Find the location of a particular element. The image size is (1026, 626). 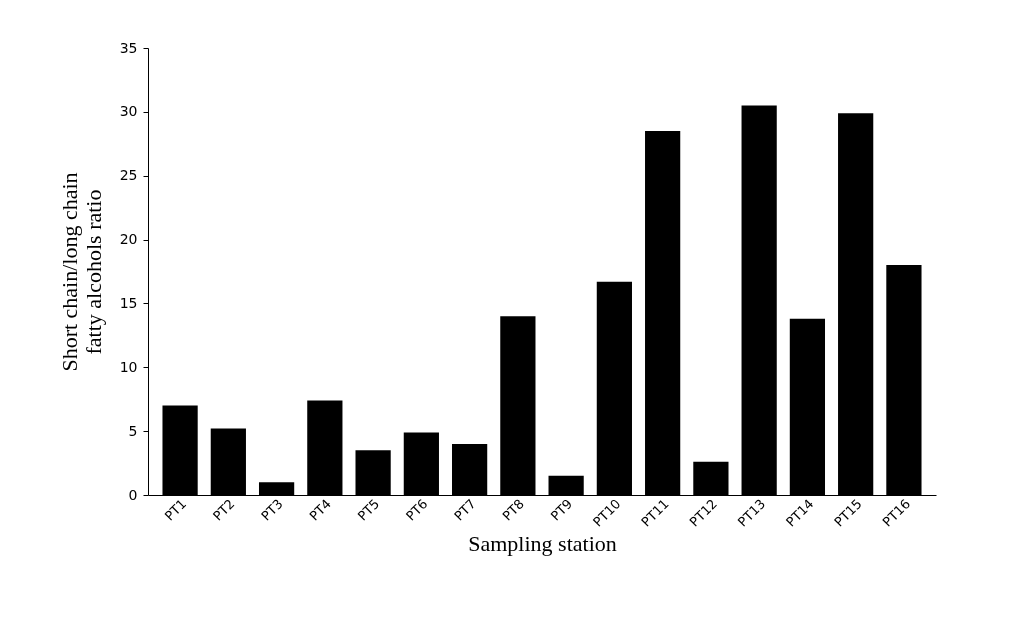

y-tick-label: 10 is located at coordinates (128, 366).